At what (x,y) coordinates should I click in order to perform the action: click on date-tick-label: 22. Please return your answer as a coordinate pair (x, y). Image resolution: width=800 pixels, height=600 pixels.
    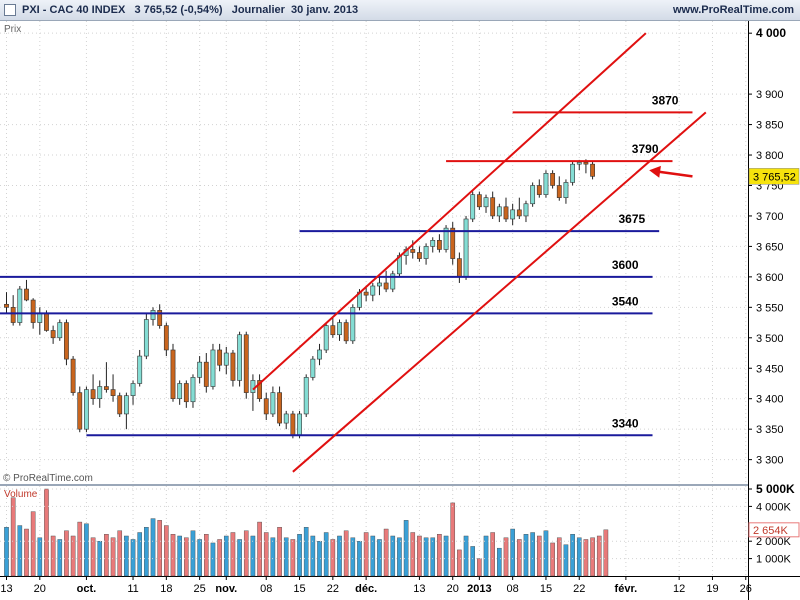
    Looking at the image, I should click on (579, 589).